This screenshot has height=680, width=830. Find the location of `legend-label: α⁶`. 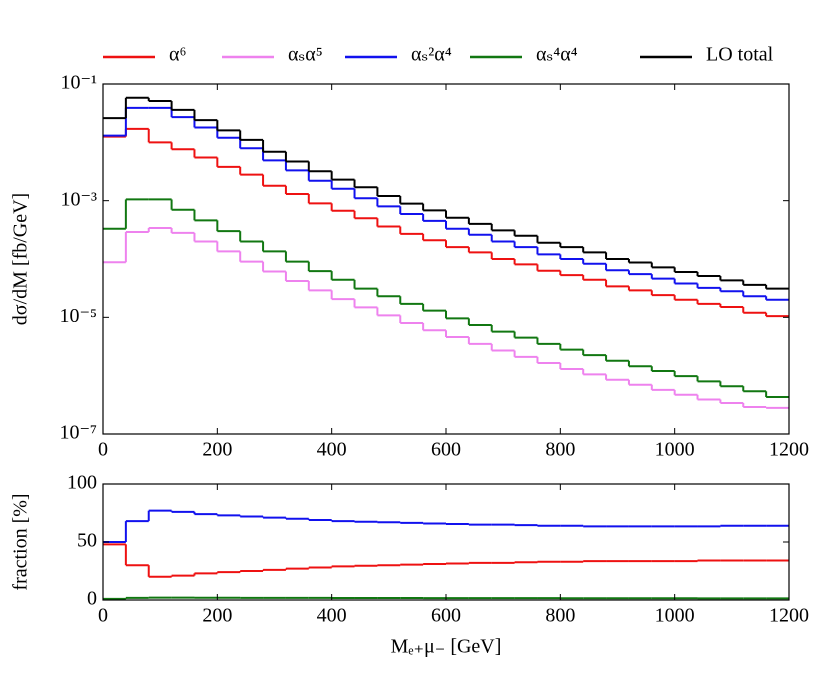

legend-label: α⁶ is located at coordinates (177, 55).